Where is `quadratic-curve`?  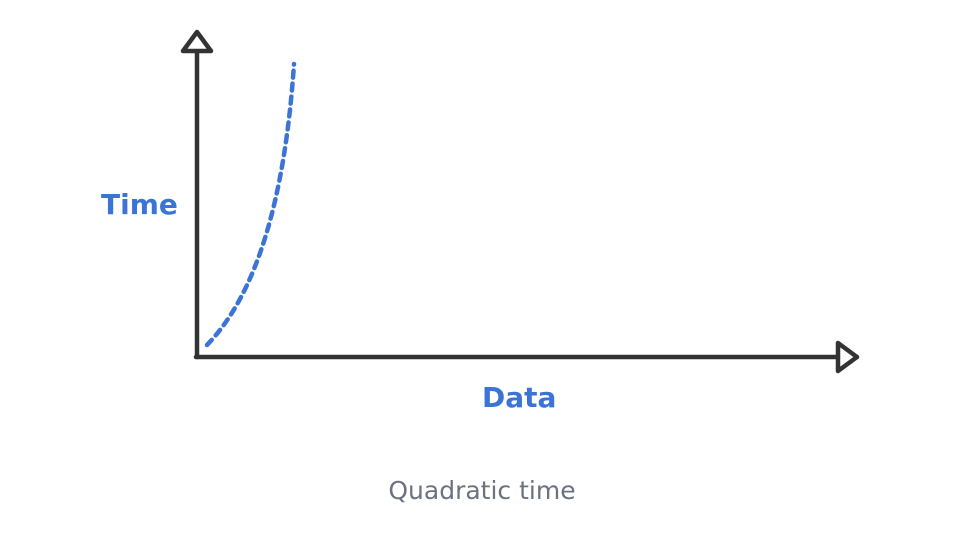
quadratic-curve is located at coordinates (250, 204).